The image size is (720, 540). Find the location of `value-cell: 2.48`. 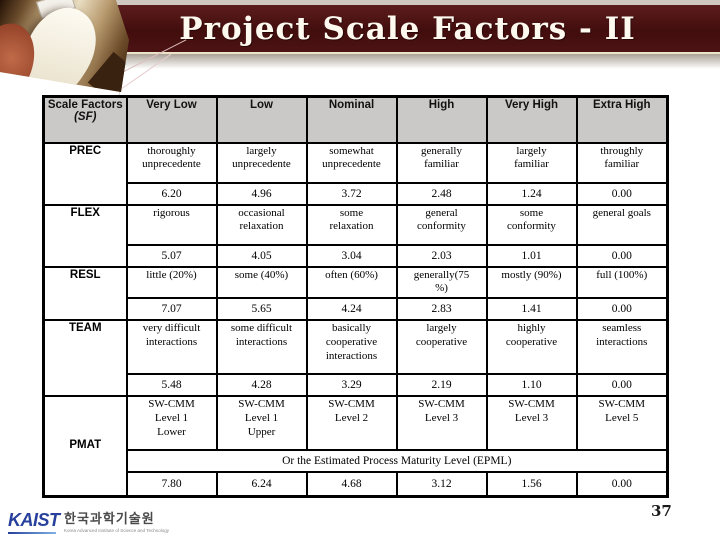

value-cell: 2.48 is located at coordinates (441, 193).